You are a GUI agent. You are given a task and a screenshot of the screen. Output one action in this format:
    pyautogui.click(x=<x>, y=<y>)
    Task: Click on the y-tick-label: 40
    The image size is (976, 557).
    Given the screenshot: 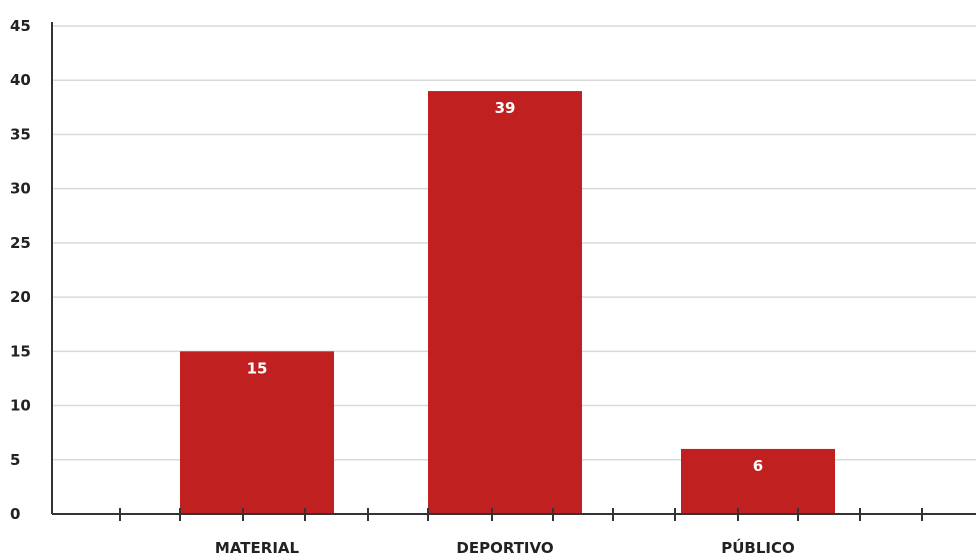 What is the action you would take?
    pyautogui.click(x=20, y=80)
    